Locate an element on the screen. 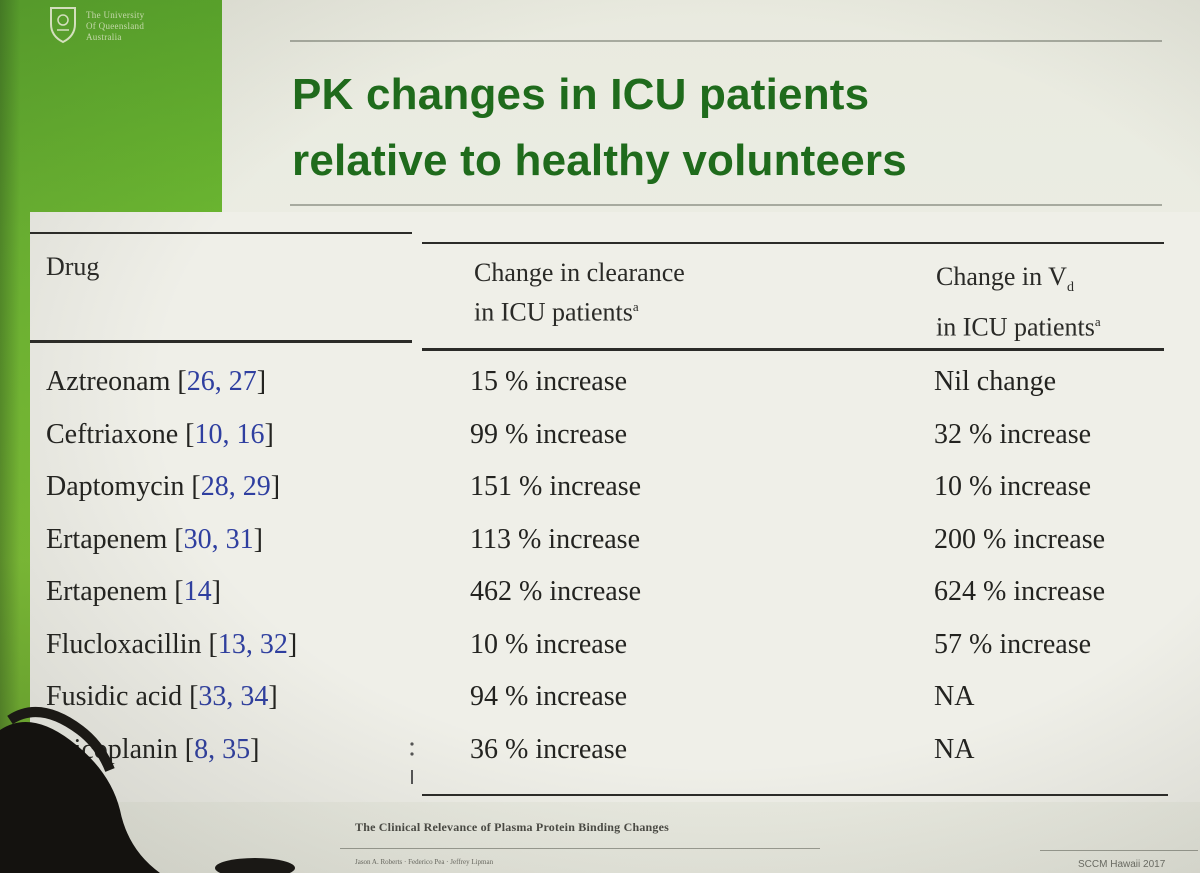 Image resolution: width=1200 pixels, height=873 pixels. drug-cell: Ertapenem [14] is located at coordinates (133, 591).